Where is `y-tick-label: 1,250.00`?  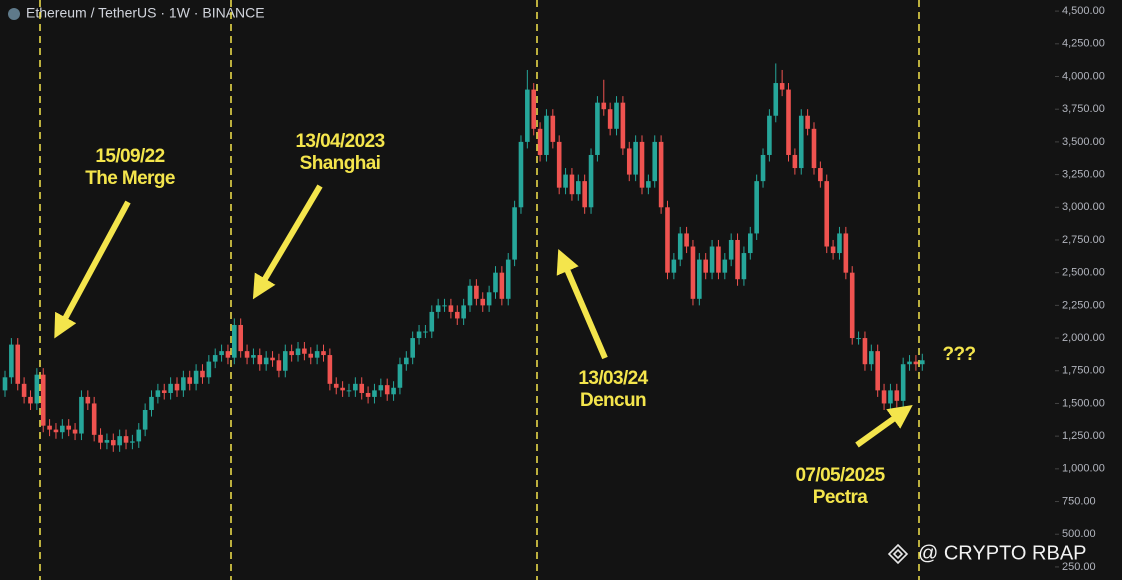
y-tick-label: 1,250.00 is located at coordinates (1083, 436).